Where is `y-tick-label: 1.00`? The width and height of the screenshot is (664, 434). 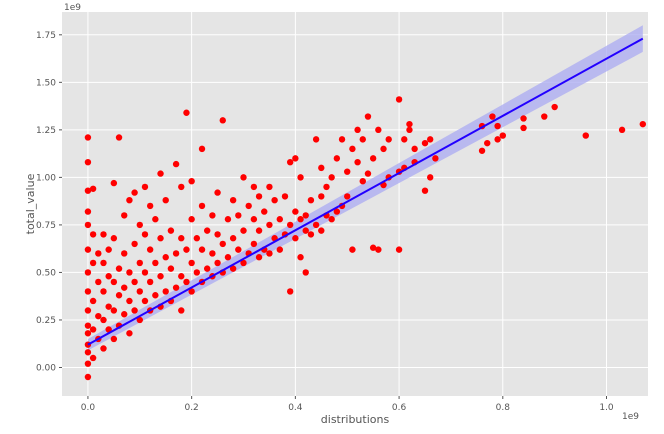
y-tick-label: 1.00 is located at coordinates (46, 178).